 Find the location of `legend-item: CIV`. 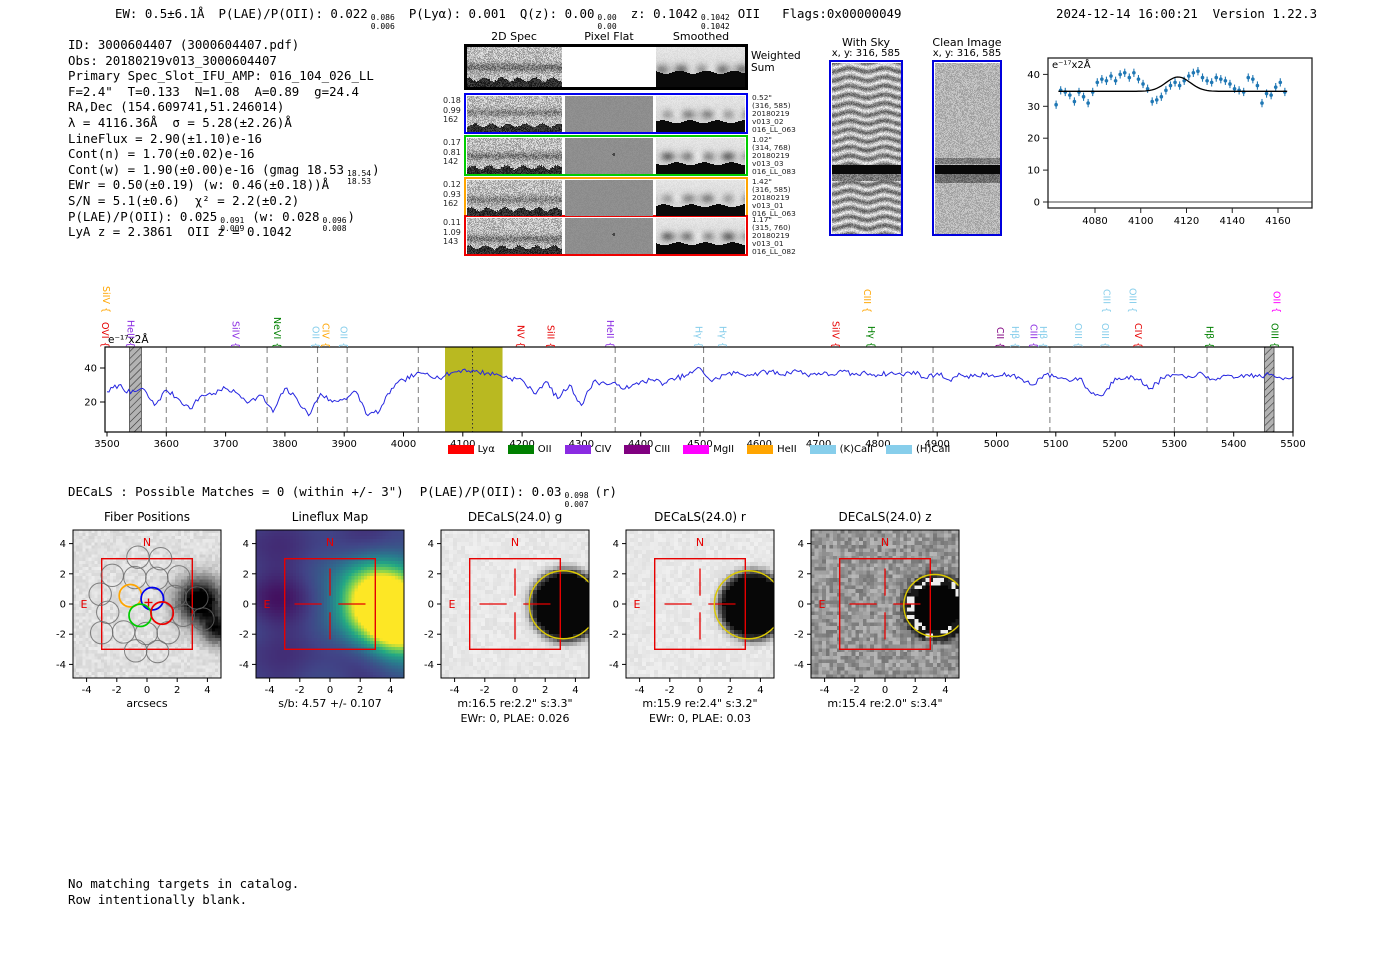

legend-item: CIV is located at coordinates (587, 449).